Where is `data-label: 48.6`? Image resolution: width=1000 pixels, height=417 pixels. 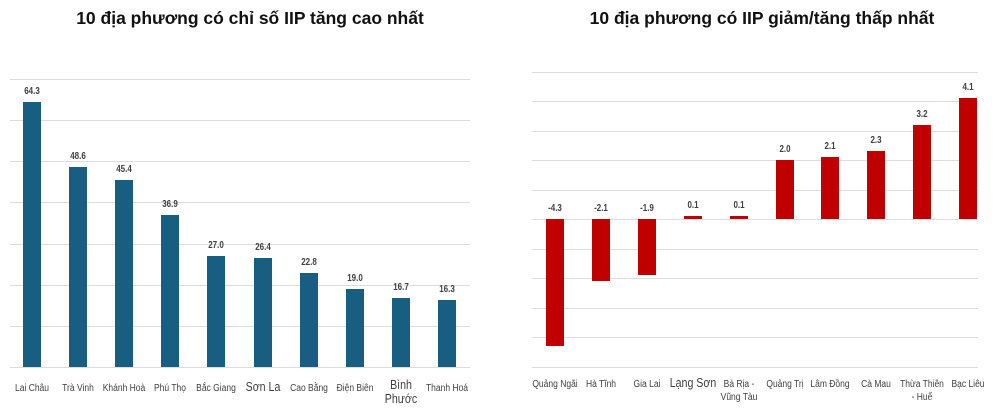
data-label: 48.6 is located at coordinates (78, 157).